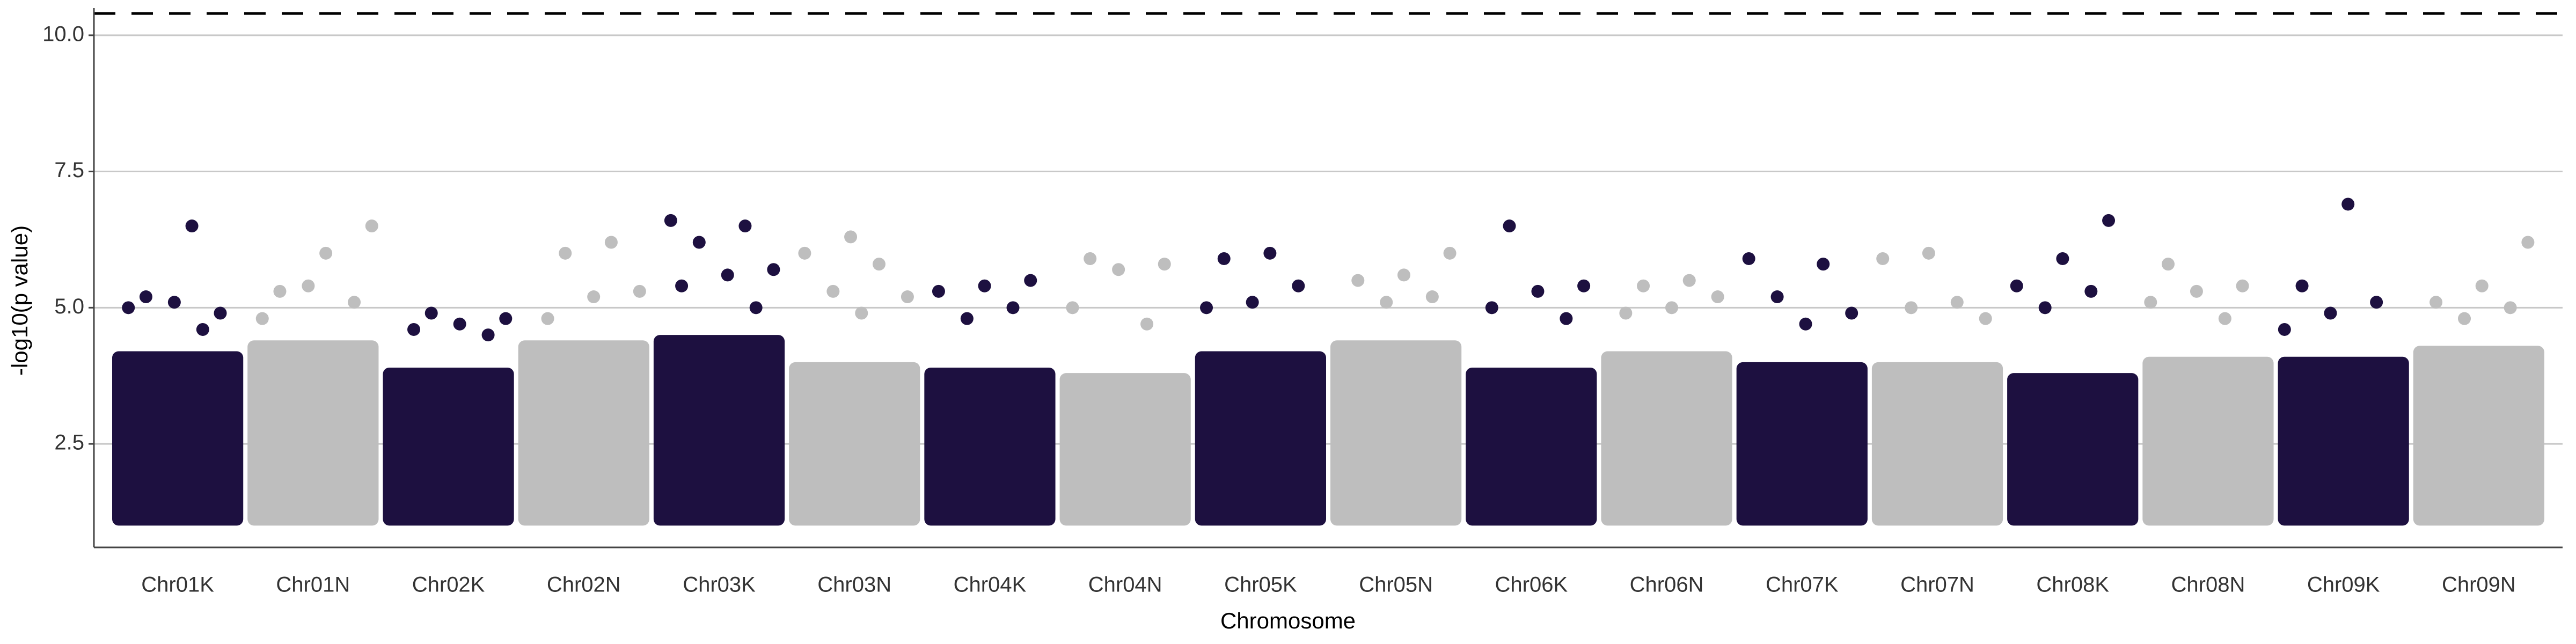 This screenshot has width=2576, height=644. What do you see at coordinates (19, 300) in the screenshot?
I see `y-axis-title: -log10(p value)` at bounding box center [19, 300].